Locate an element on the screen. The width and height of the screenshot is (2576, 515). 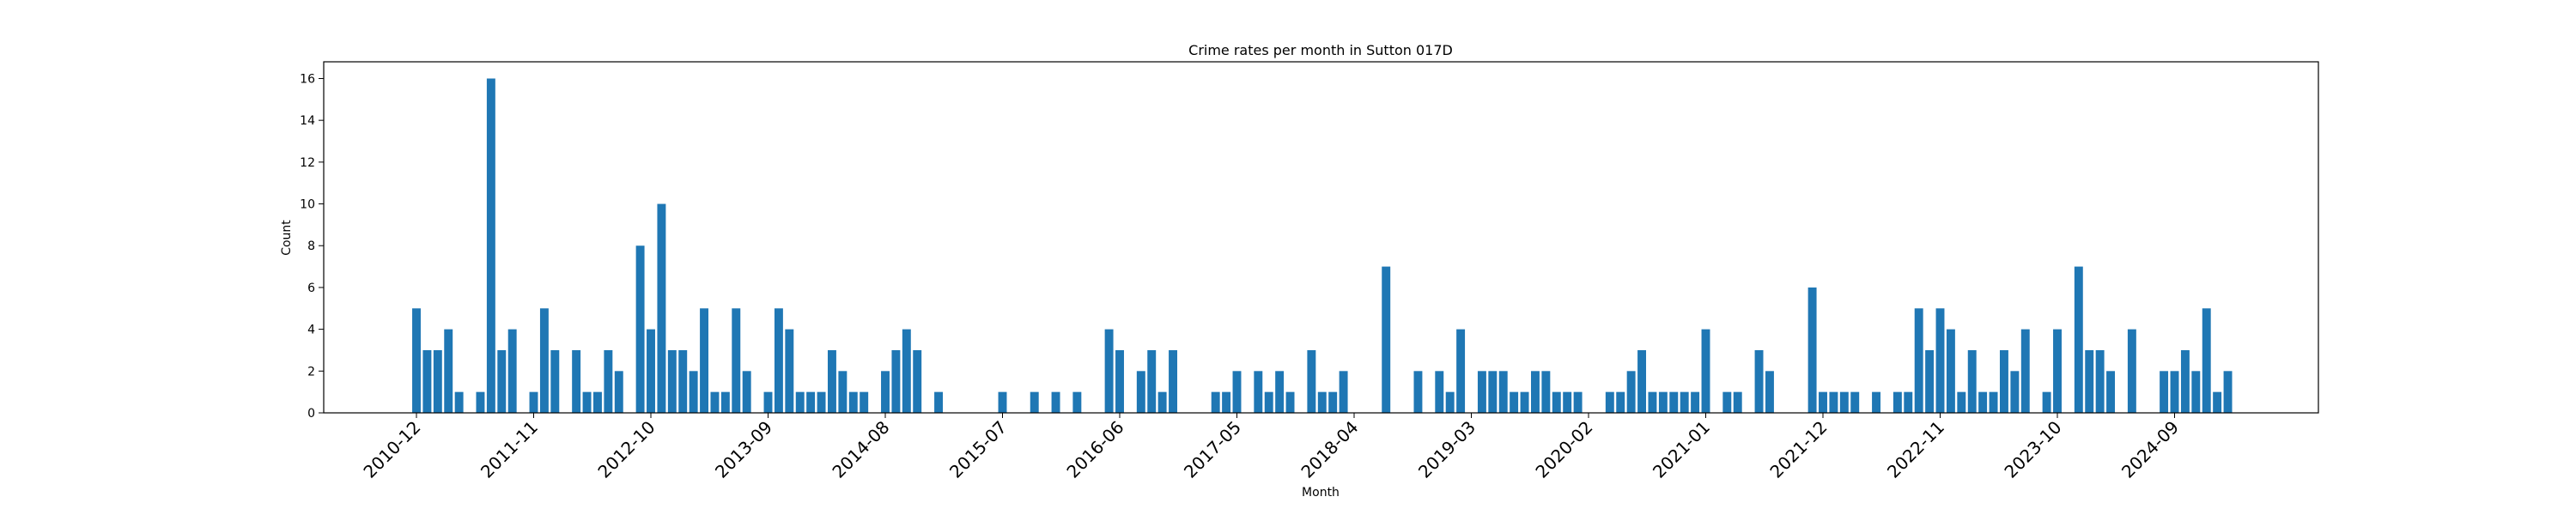
y-tick-label: 14 is located at coordinates (307, 121).